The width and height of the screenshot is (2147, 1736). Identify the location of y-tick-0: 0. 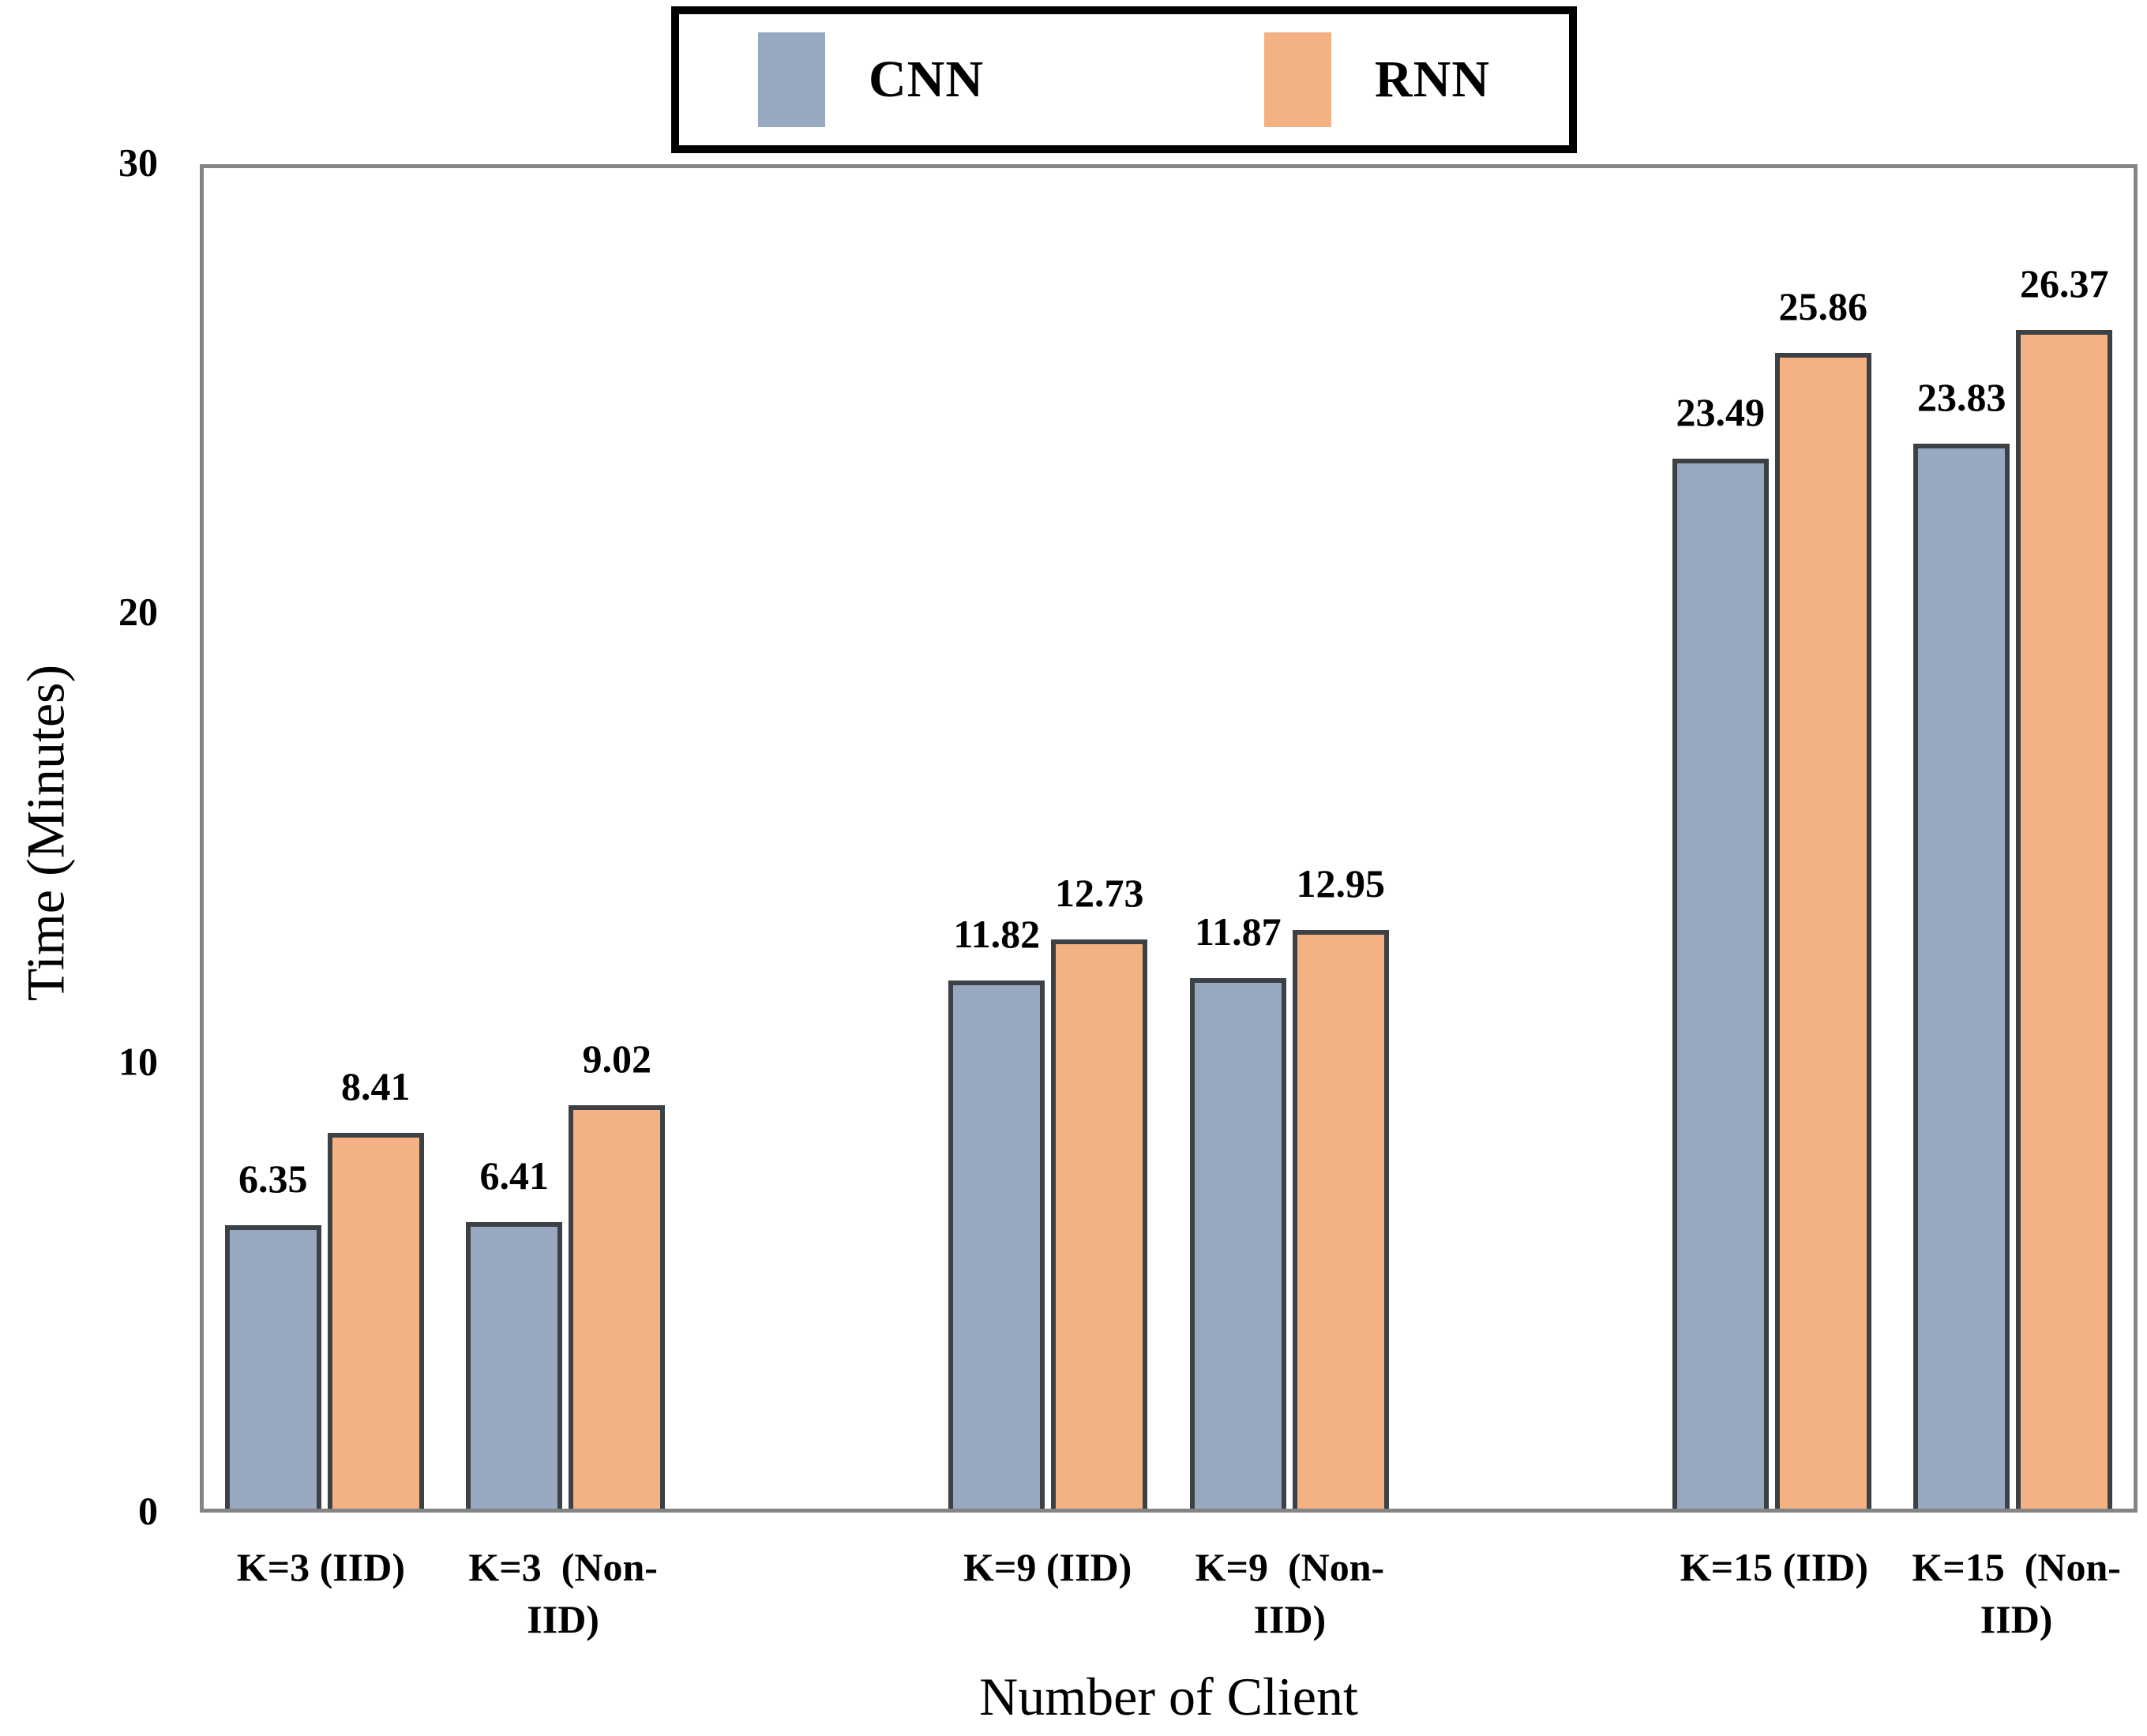
(148, 1510).